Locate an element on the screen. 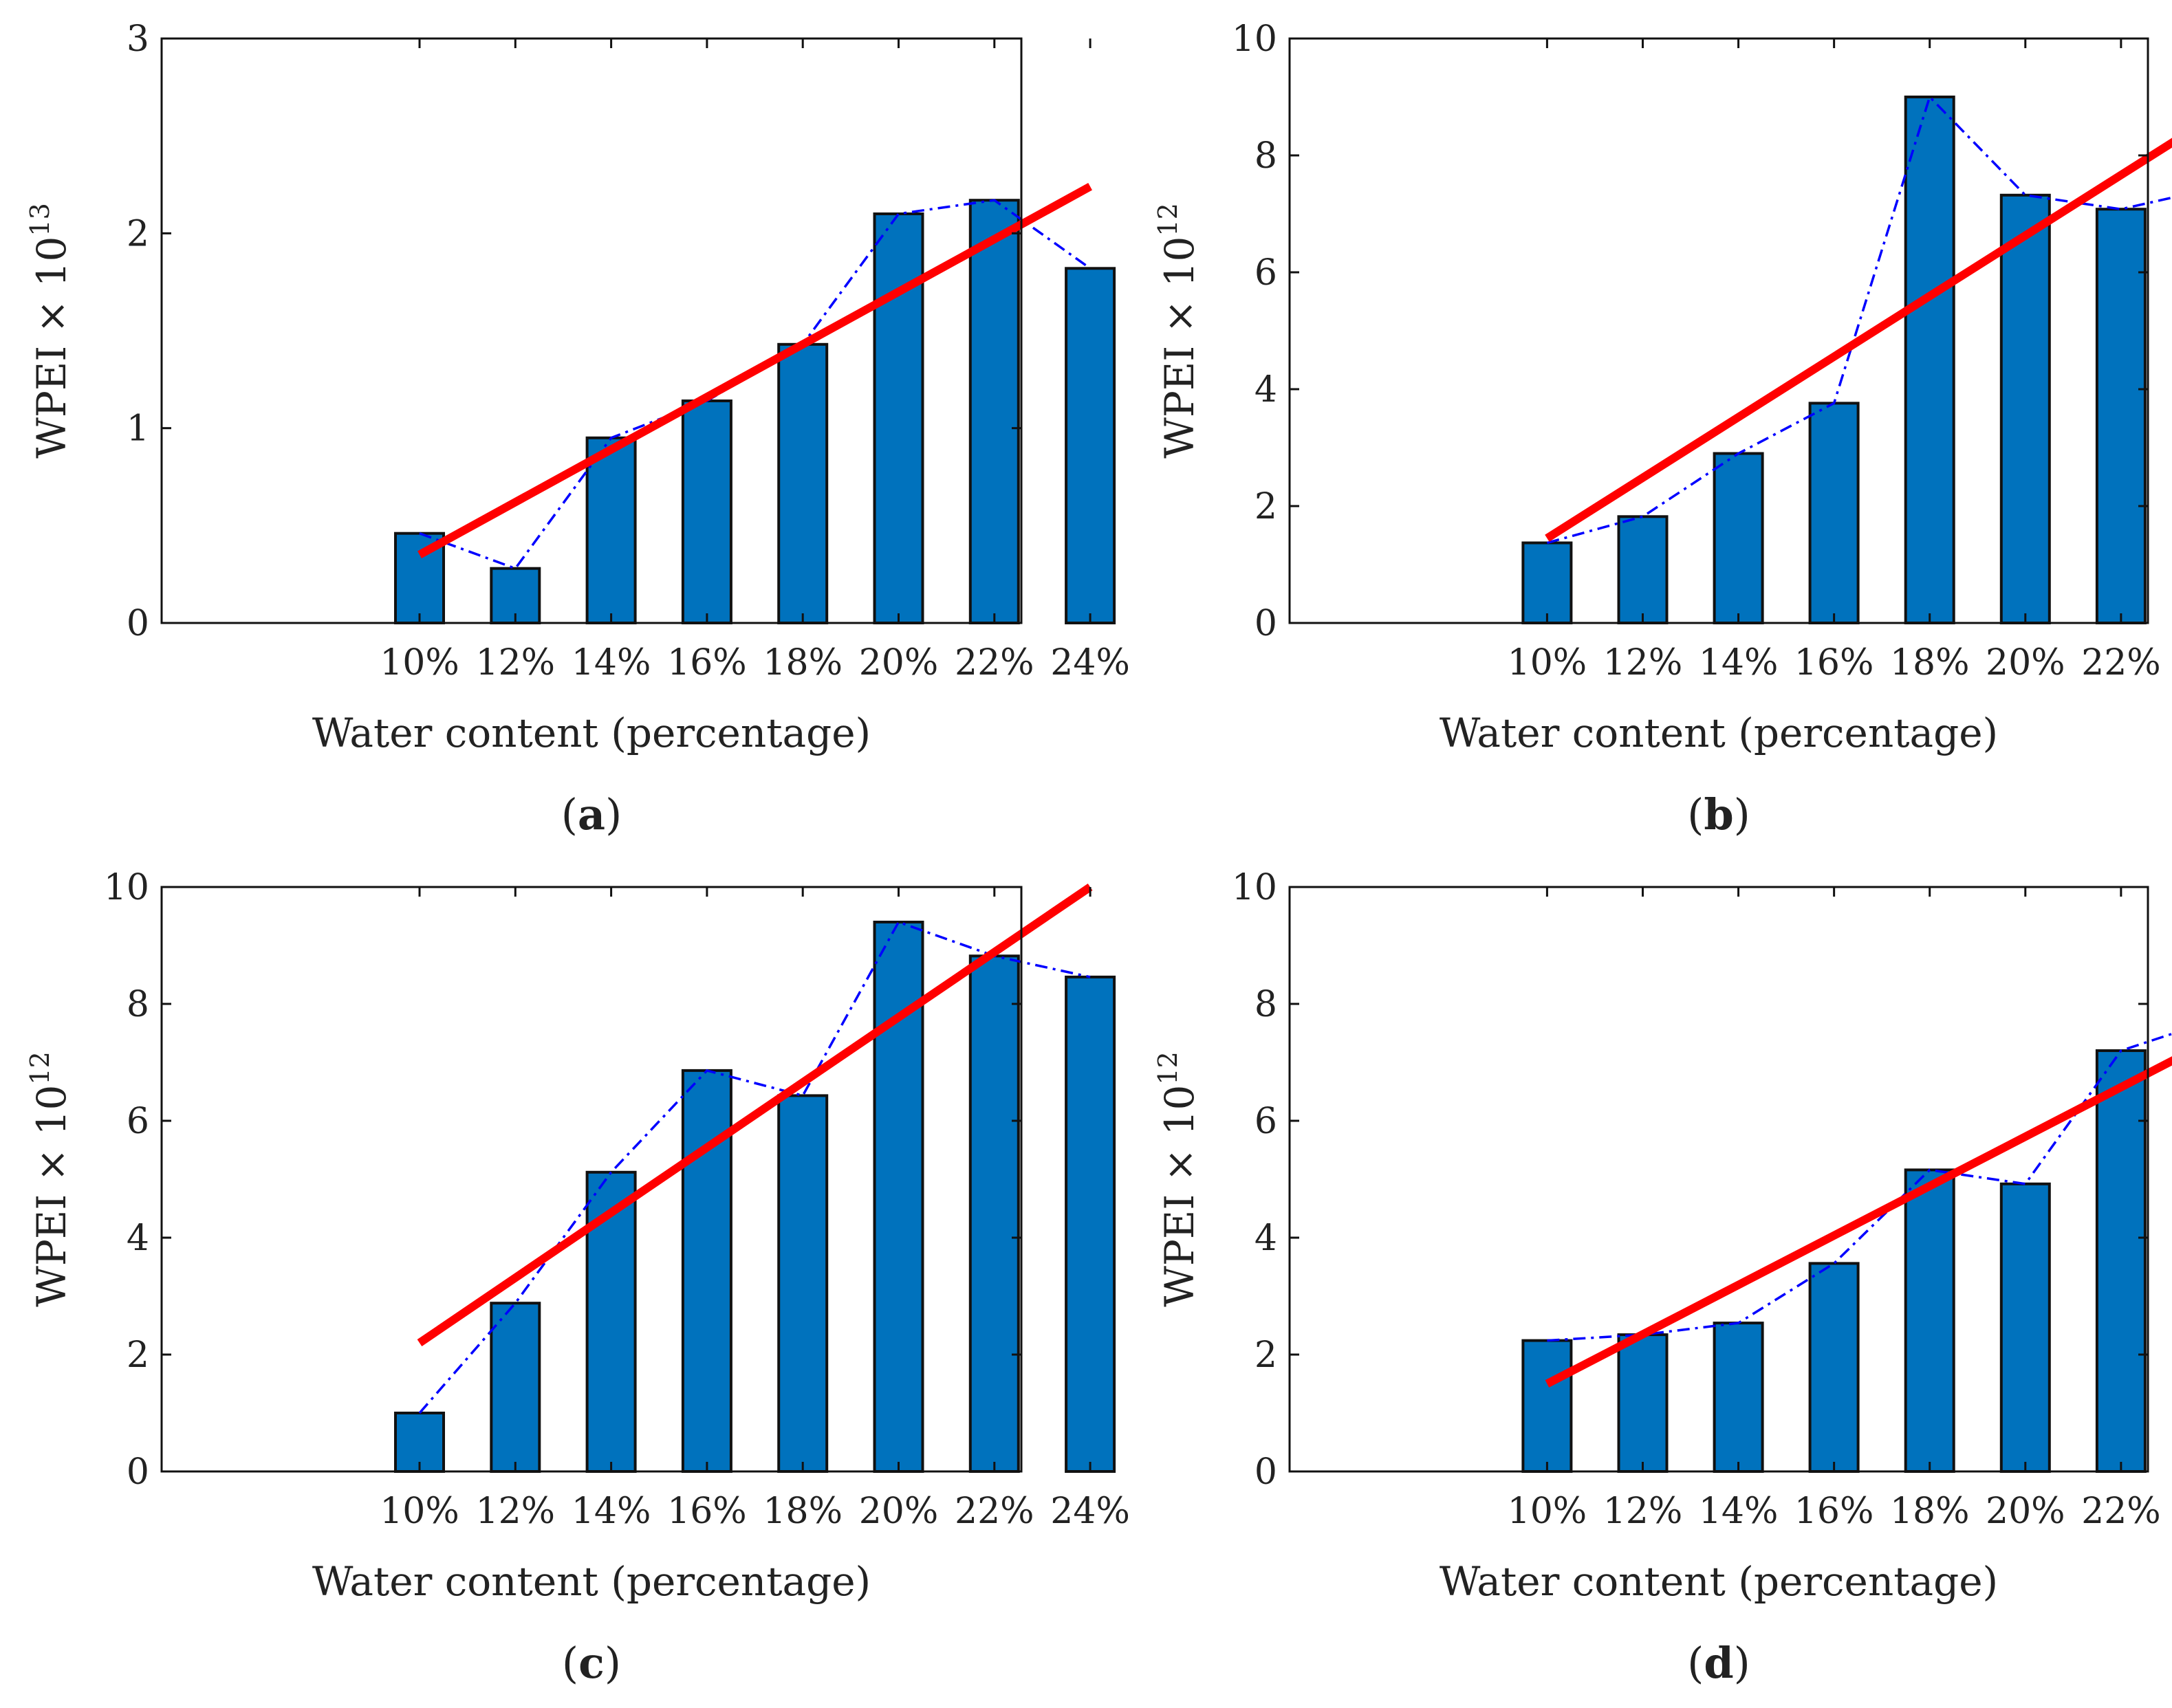 This screenshot has height=1708, width=2172. y-axis-label-exponent: 13 is located at coordinates (40, 219).